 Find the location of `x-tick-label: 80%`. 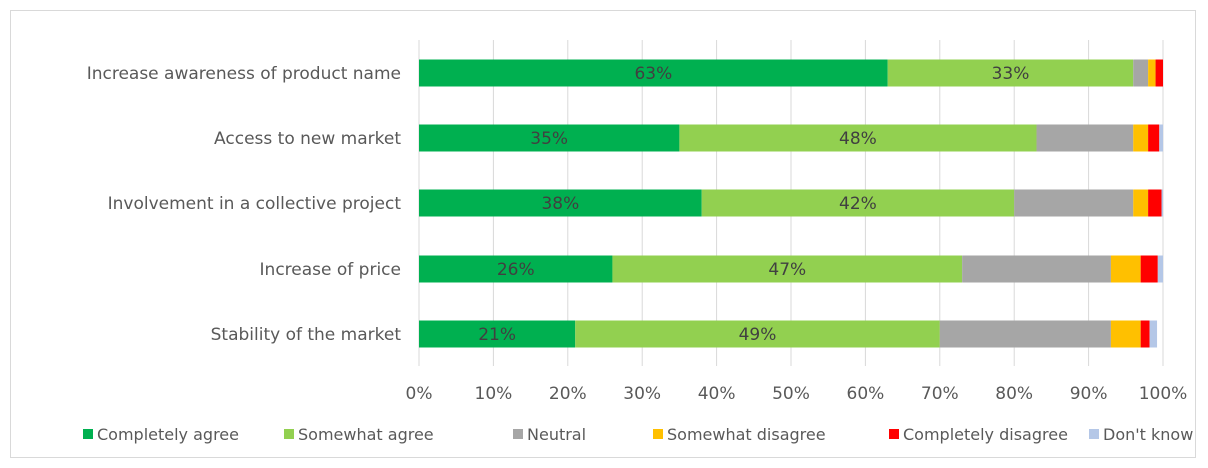

x-tick-label: 80% is located at coordinates (1014, 394).